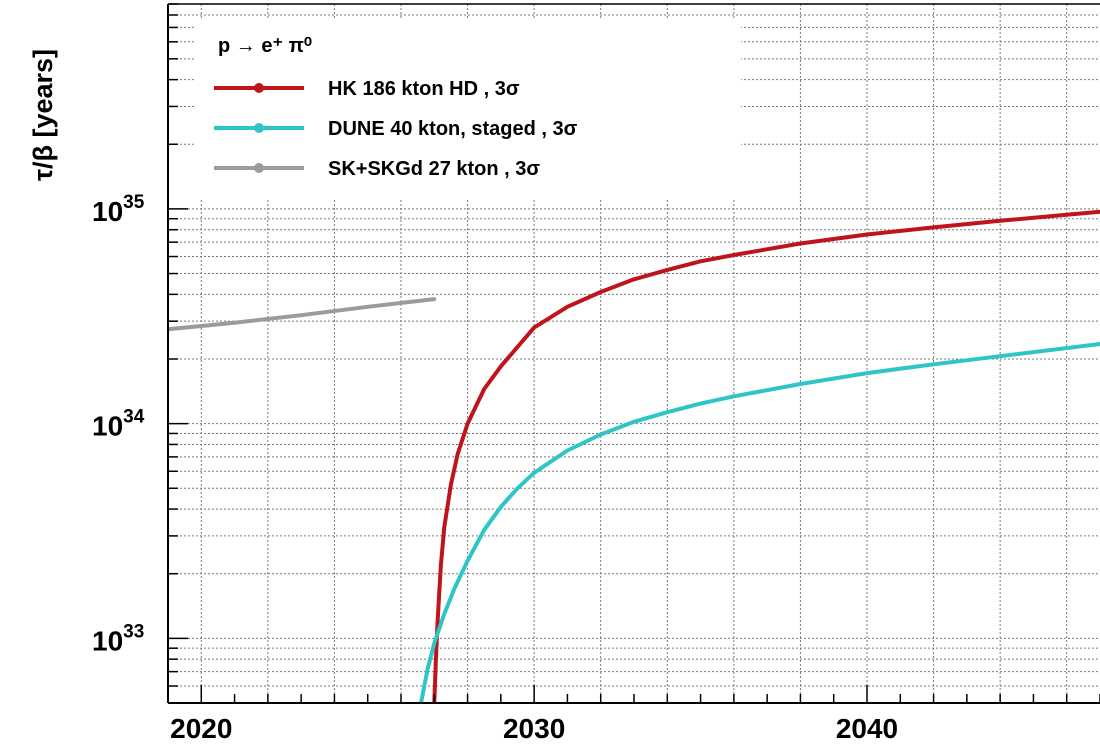 The image size is (1100, 746). What do you see at coordinates (118, 424) in the screenshot?
I see `y-tick-label: 1034` at bounding box center [118, 424].